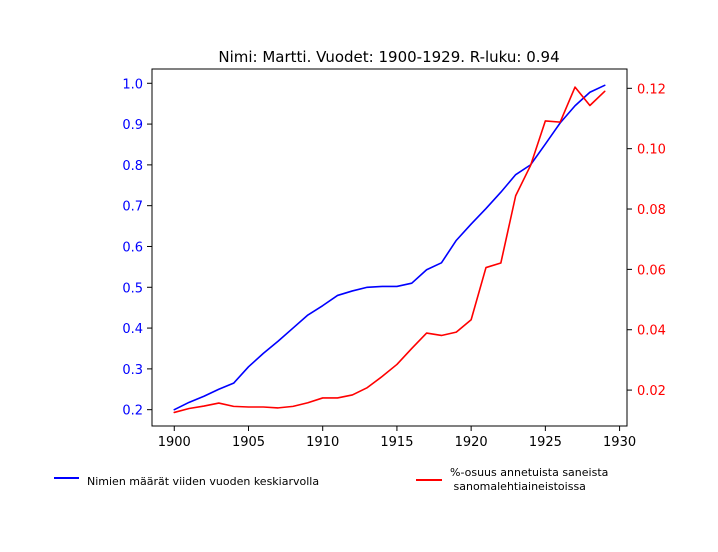 The width and height of the screenshot is (718, 552). What do you see at coordinates (529, 472) in the screenshot?
I see `legend-label-line: %-osuus annetuista saneista` at bounding box center [529, 472].